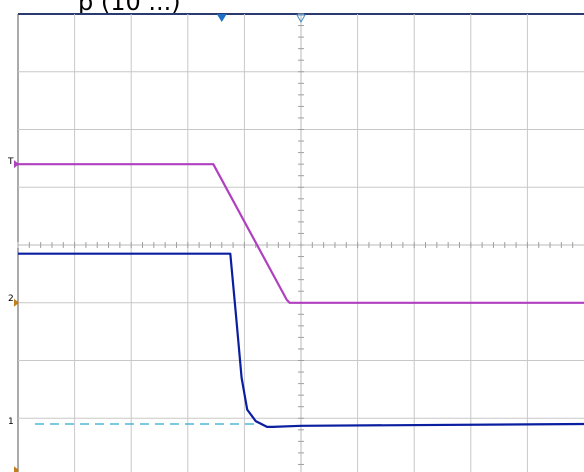 The image size is (584, 472). I want to click on trigger-position-marker-icon, so click(221, 18).